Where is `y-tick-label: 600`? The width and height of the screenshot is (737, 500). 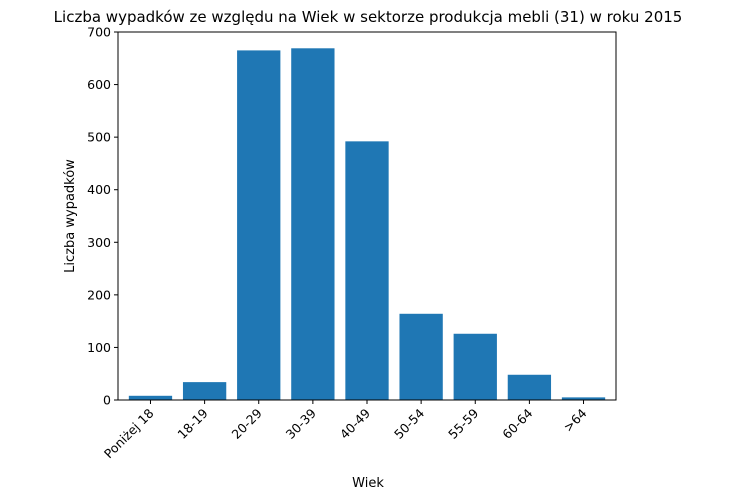
y-tick-label: 600 is located at coordinates (99, 84).